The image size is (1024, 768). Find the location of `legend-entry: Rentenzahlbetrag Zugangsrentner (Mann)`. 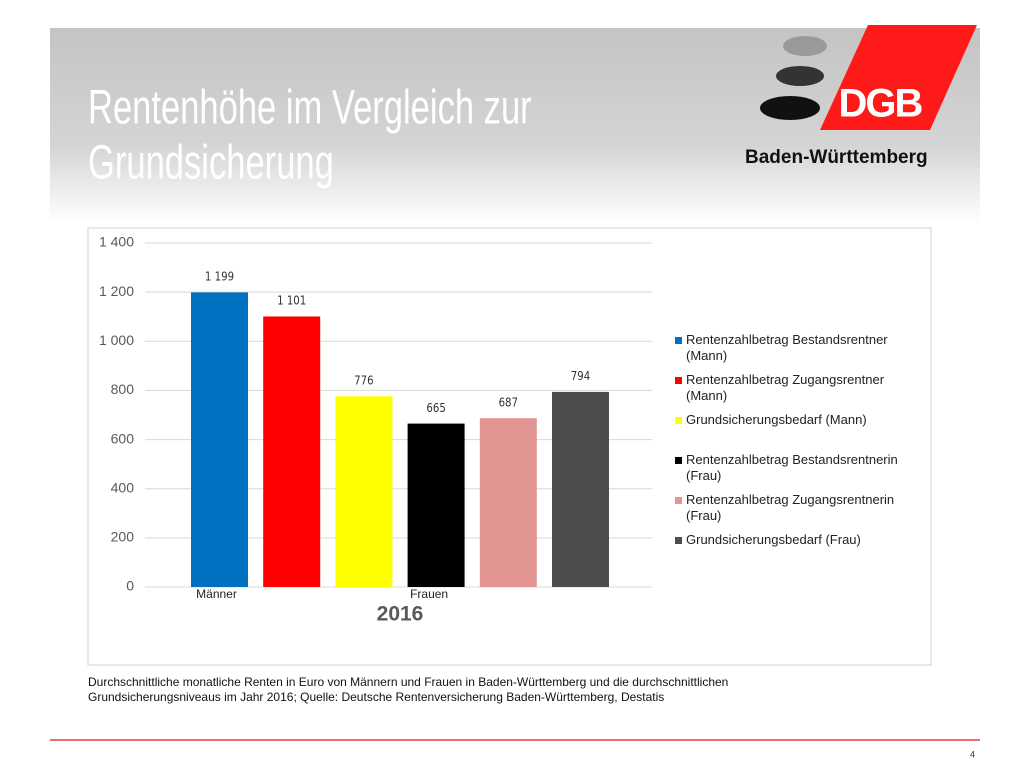

legend-entry: Rentenzahlbetrag Zugangsrentner (Mann) is located at coordinates (789, 388).